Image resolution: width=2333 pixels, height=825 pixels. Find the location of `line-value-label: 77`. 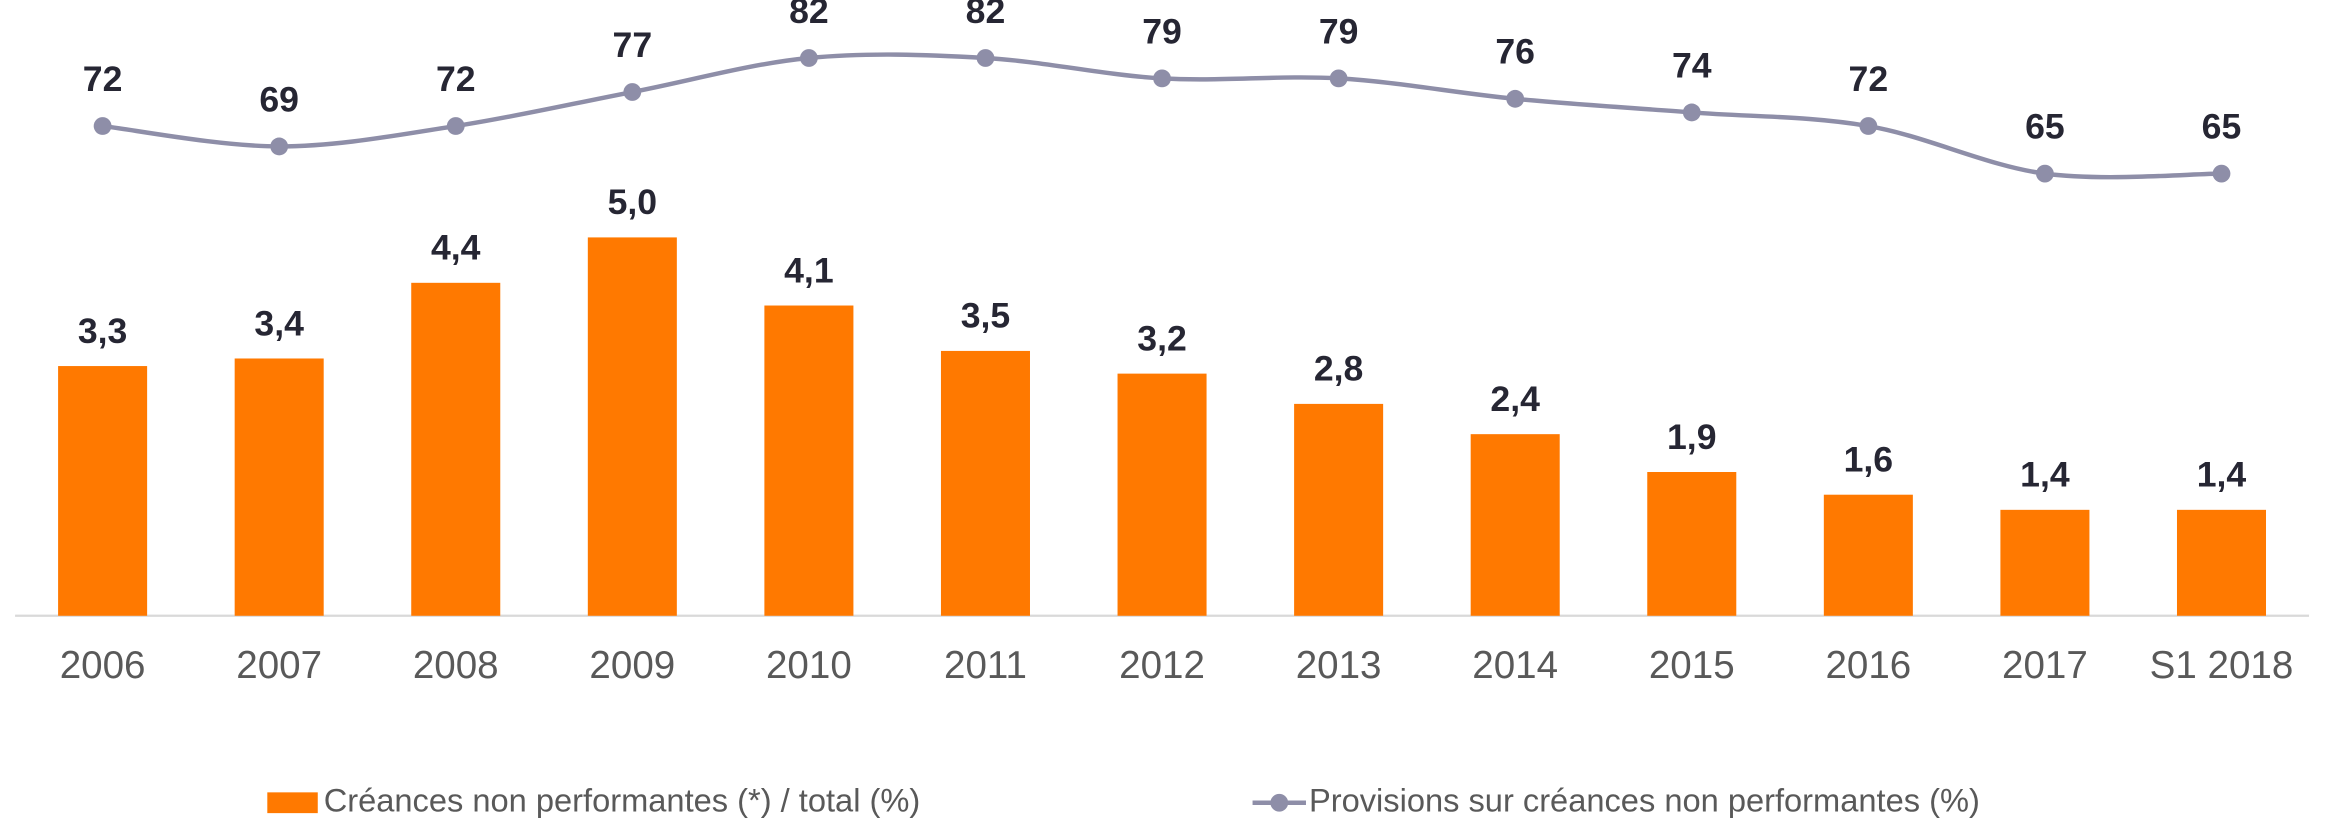

line-value-label: 77 is located at coordinates (633, 45).